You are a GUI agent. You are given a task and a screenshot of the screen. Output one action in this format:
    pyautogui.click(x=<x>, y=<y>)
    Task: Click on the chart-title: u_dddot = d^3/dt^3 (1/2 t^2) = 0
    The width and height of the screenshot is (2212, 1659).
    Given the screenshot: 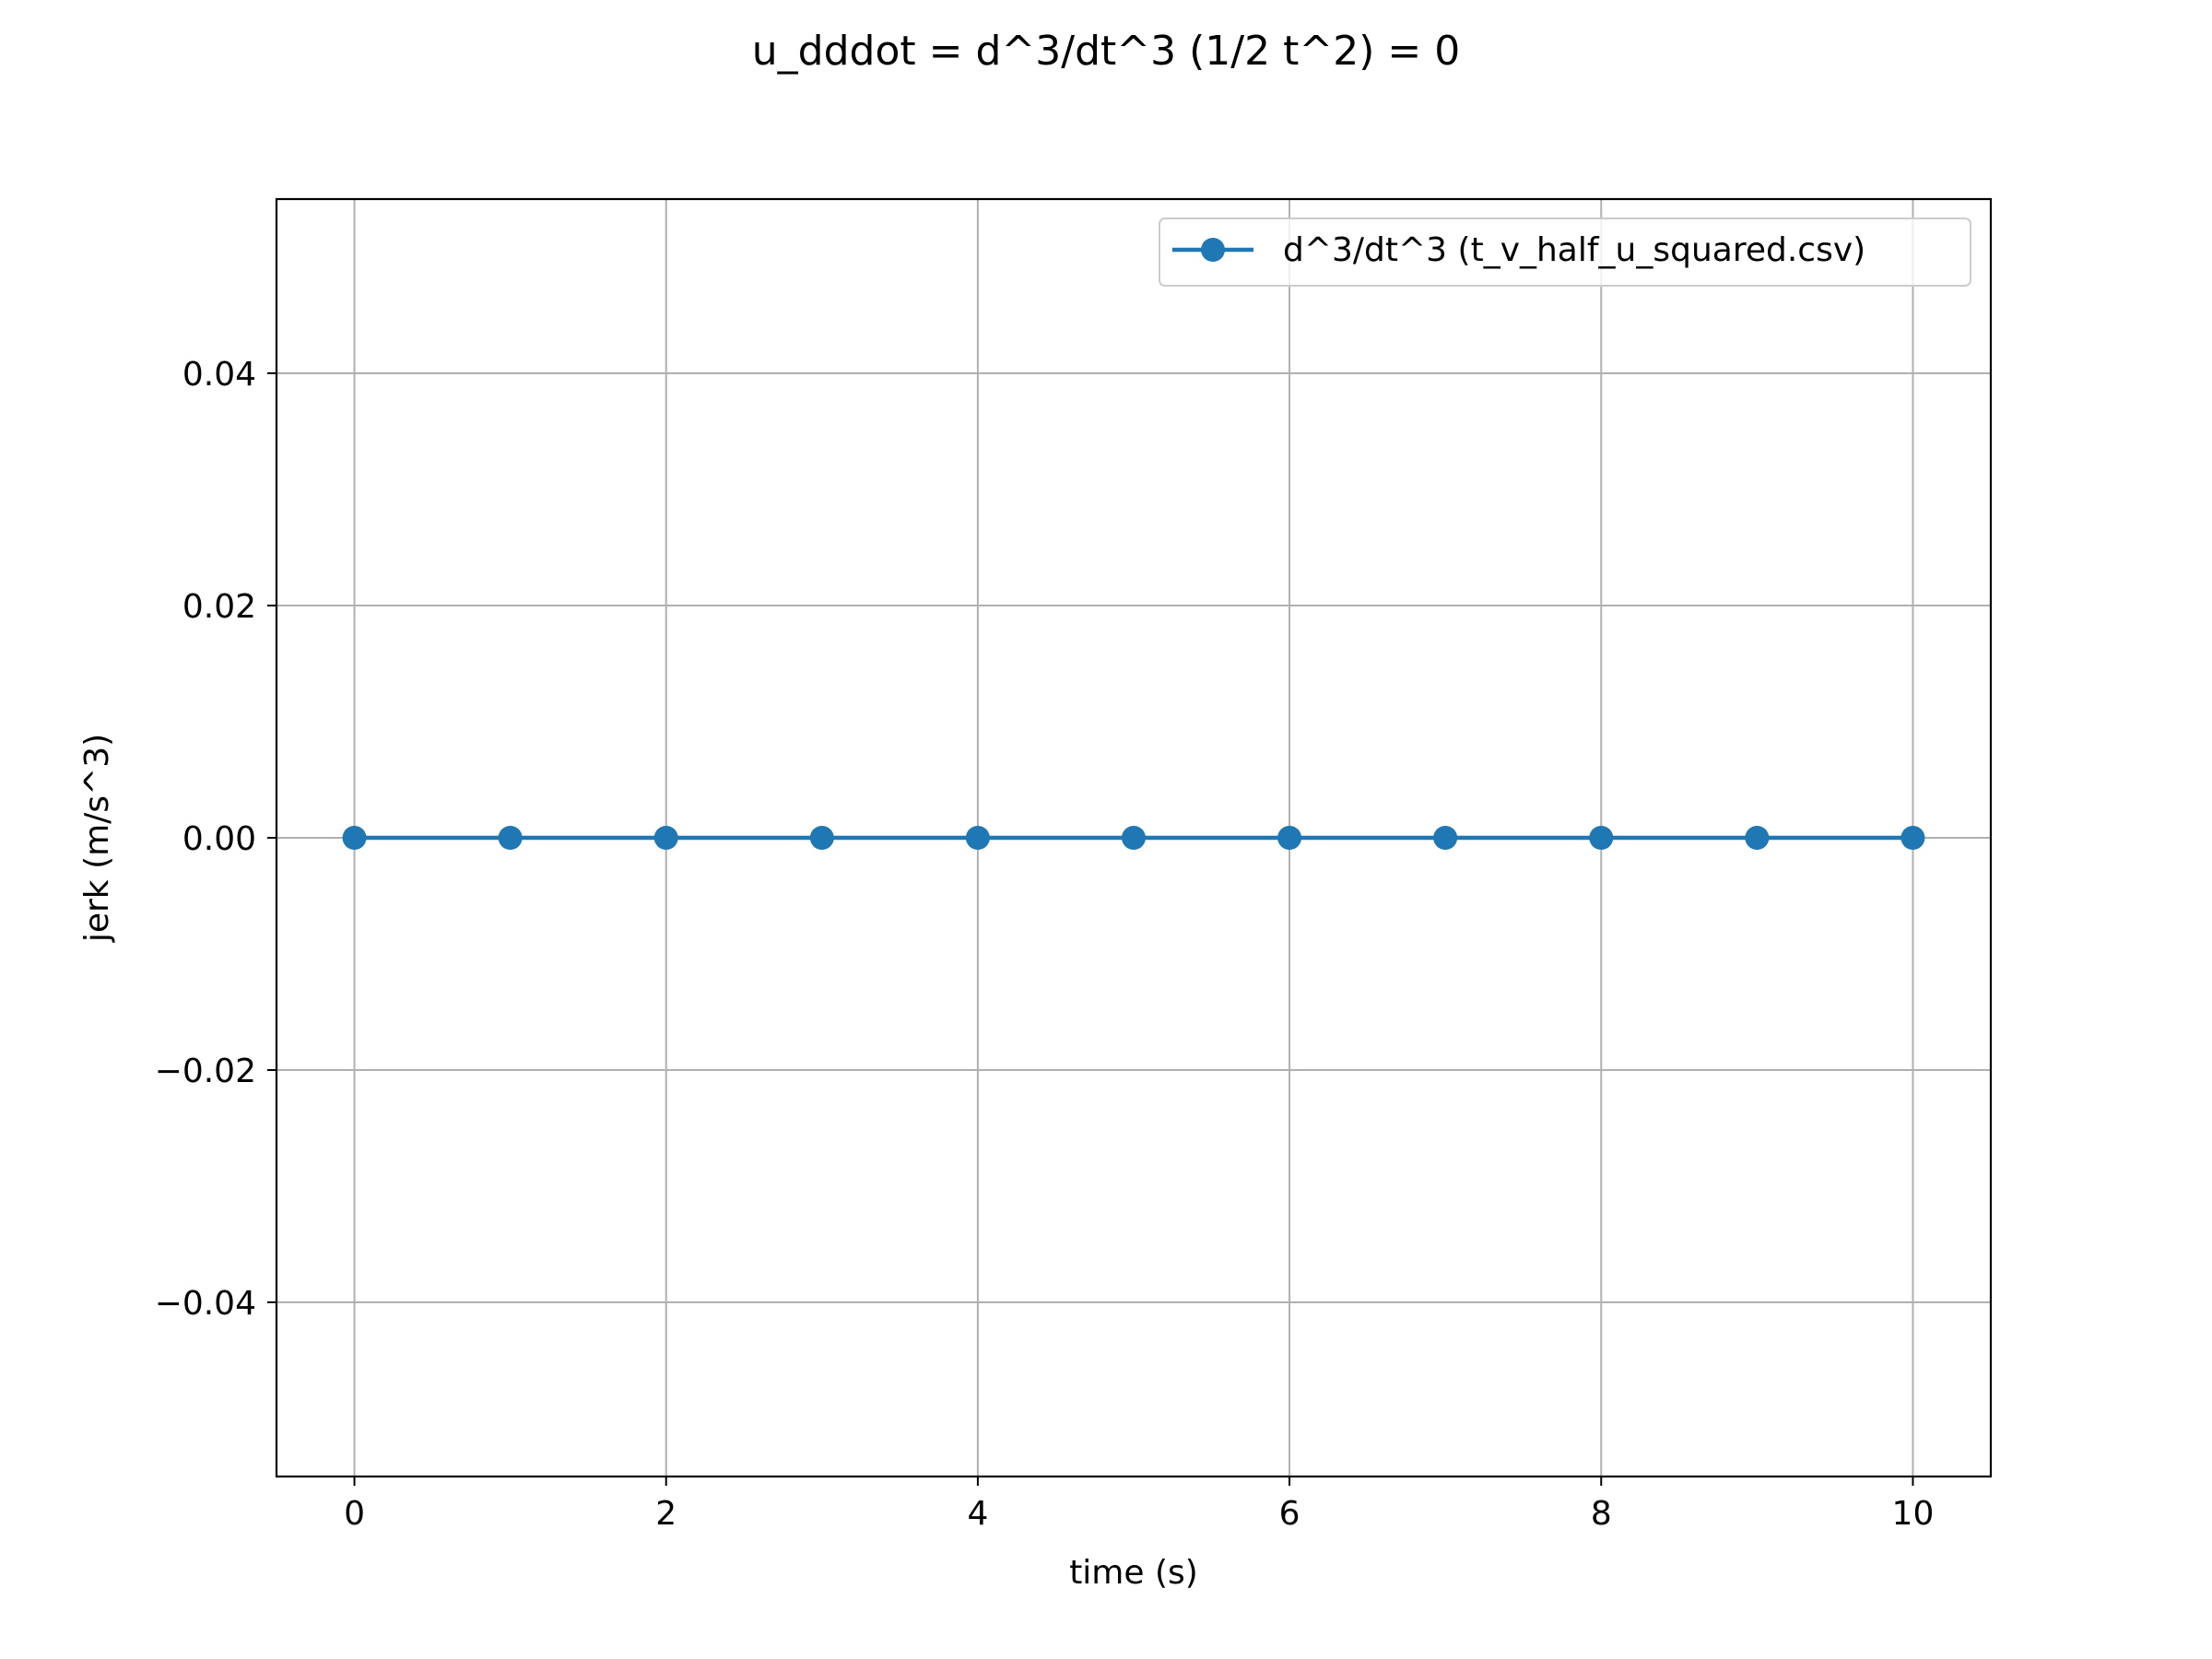 What is the action you would take?
    pyautogui.click(x=1106, y=51)
    